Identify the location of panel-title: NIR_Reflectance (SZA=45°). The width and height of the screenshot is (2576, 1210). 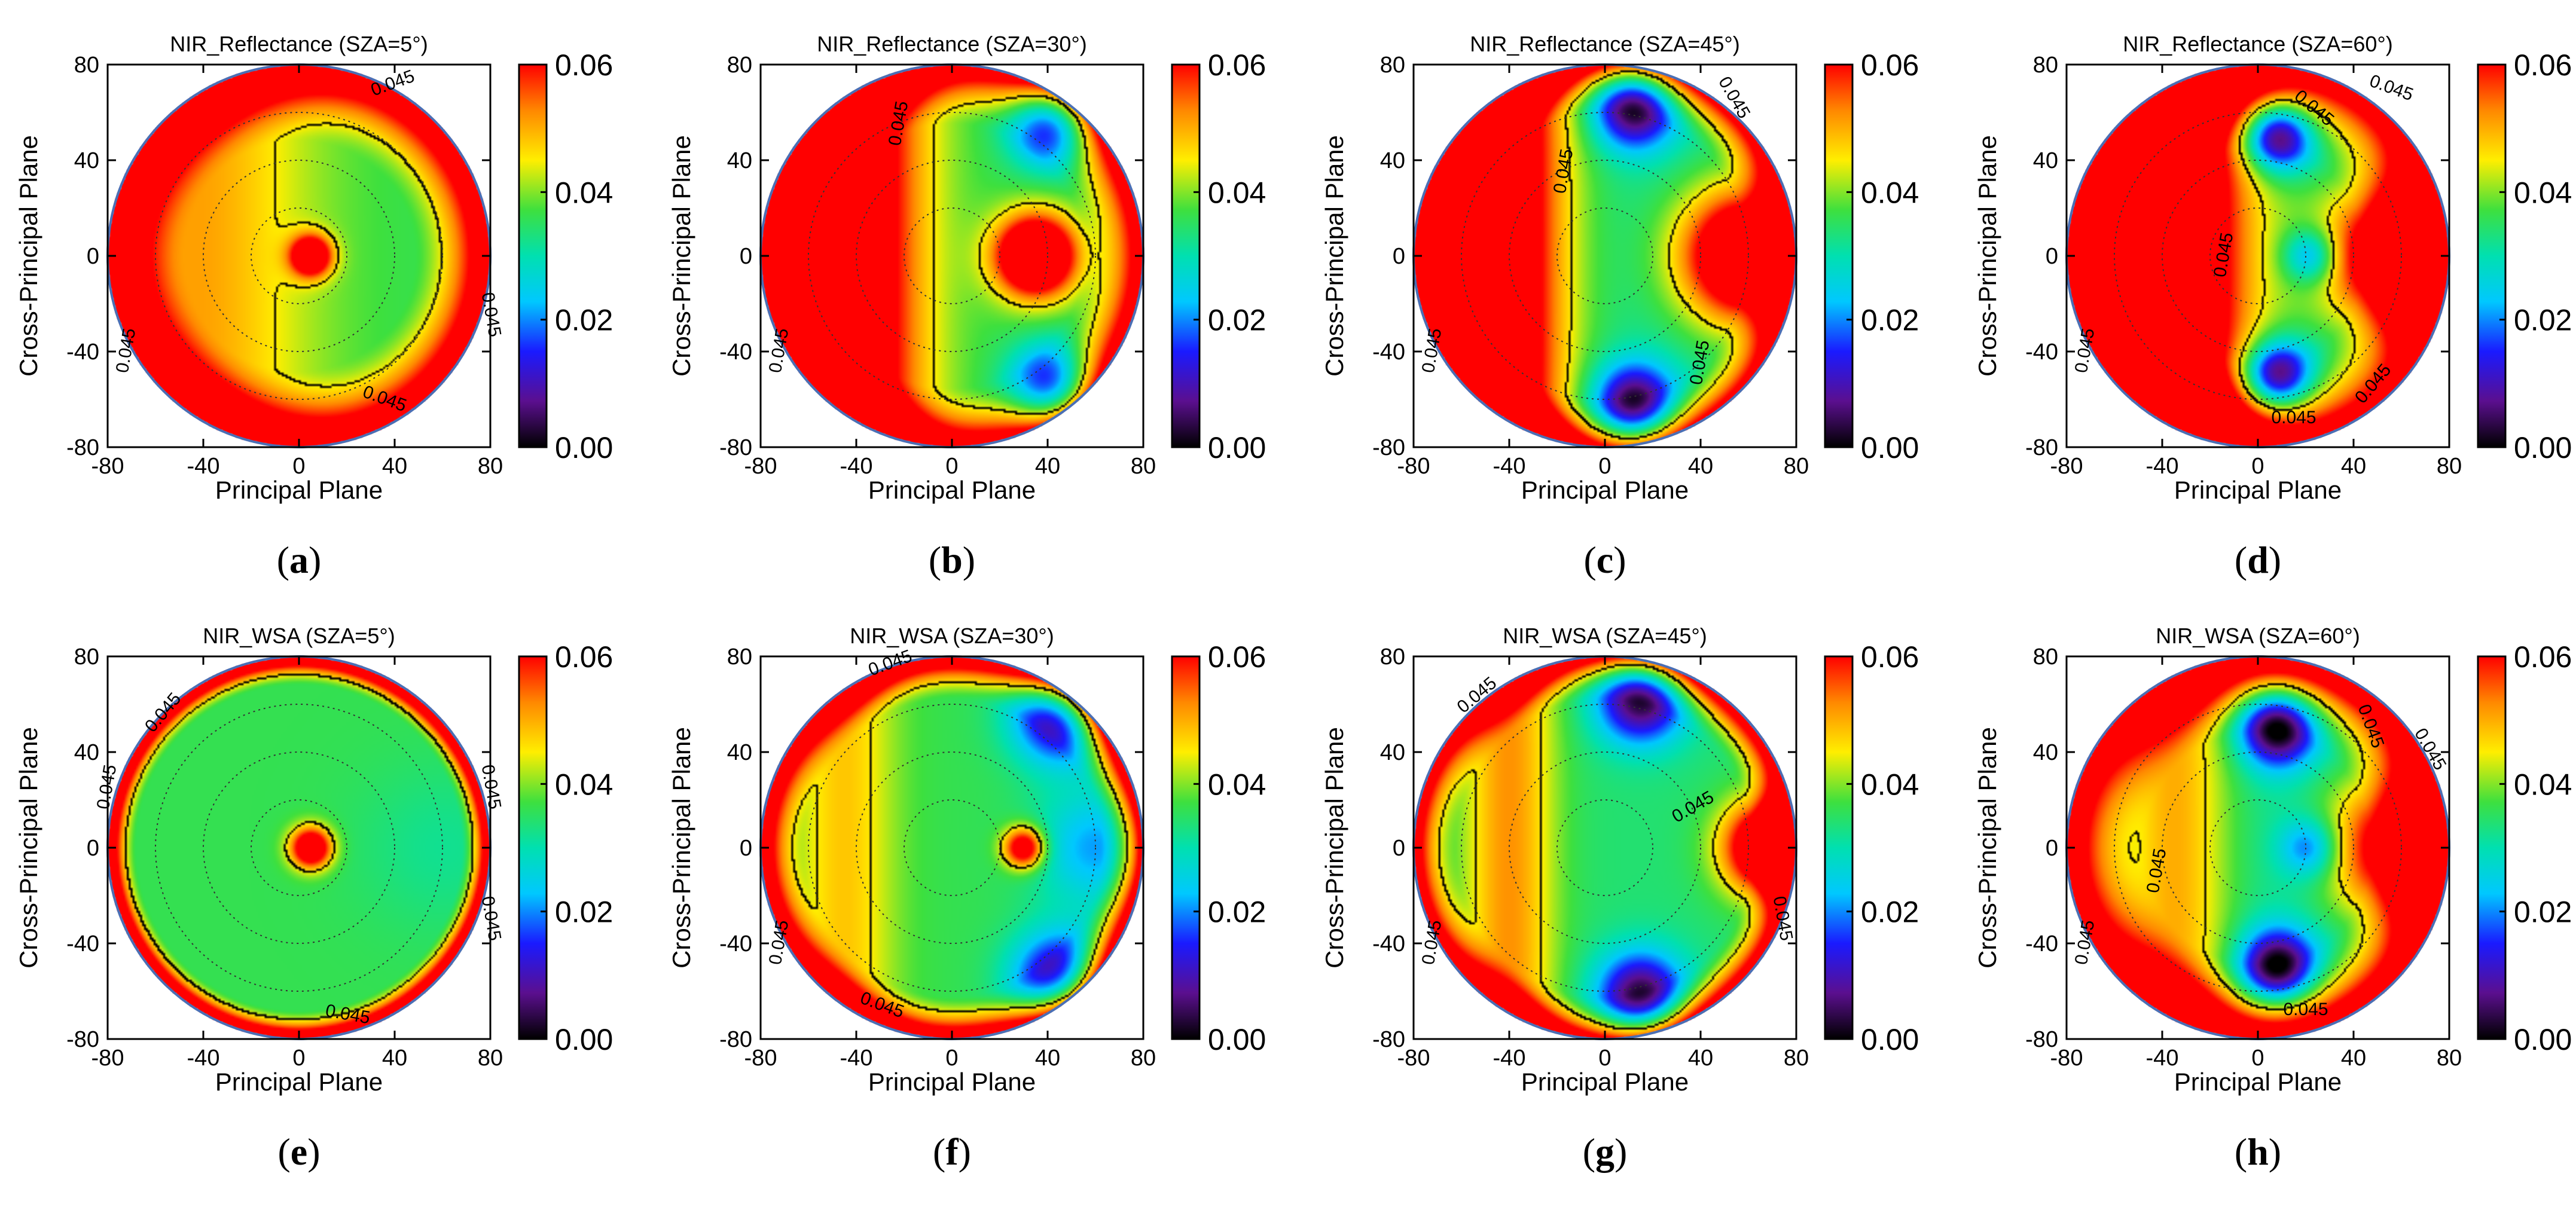
(1605, 44).